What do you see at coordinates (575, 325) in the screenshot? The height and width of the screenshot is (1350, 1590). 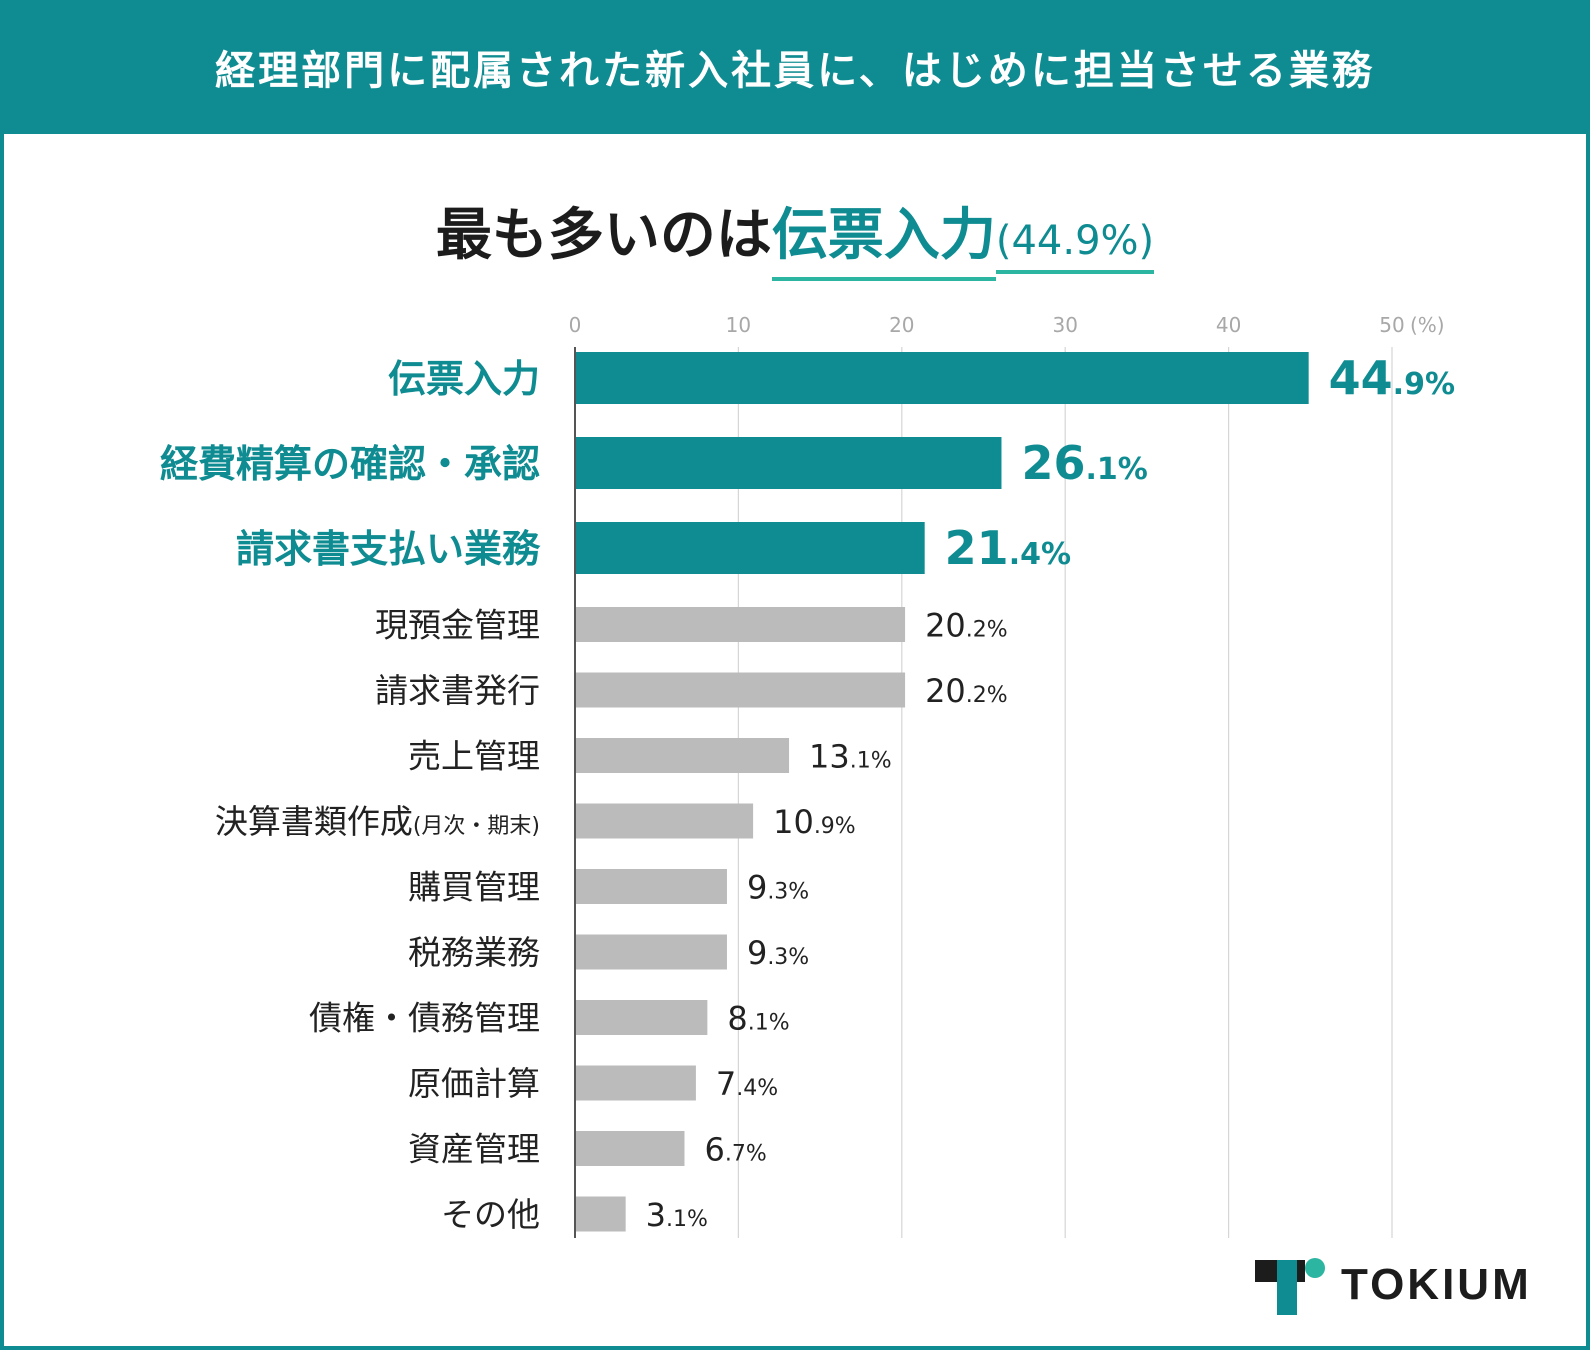 I see `tick-label: 0` at bounding box center [575, 325].